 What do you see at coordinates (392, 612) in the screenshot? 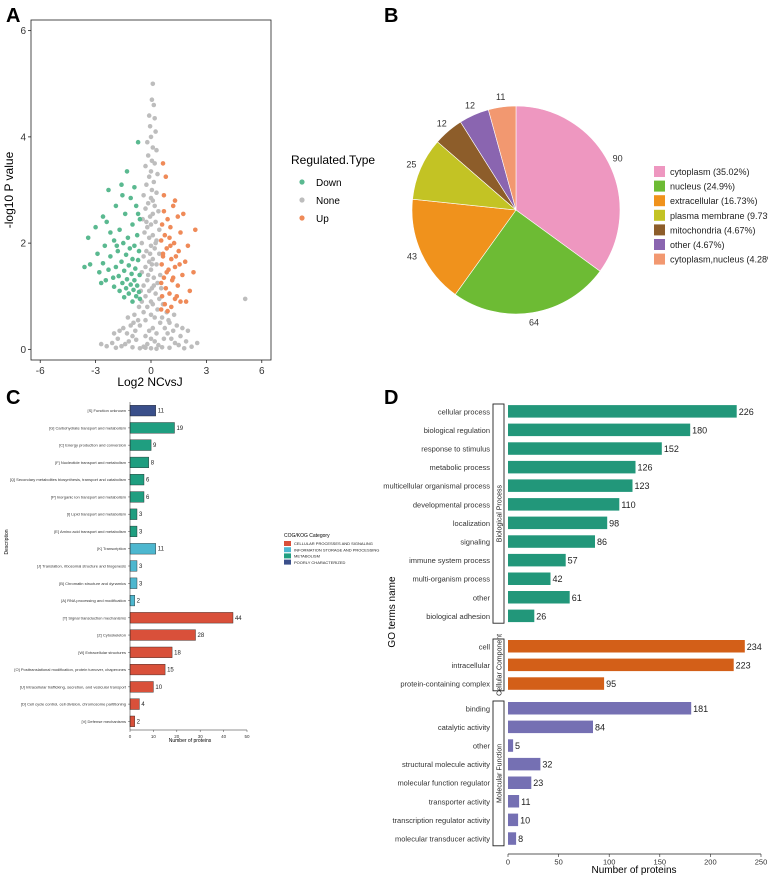
I see `go-y-axis-label: GO terms name` at bounding box center [392, 612].